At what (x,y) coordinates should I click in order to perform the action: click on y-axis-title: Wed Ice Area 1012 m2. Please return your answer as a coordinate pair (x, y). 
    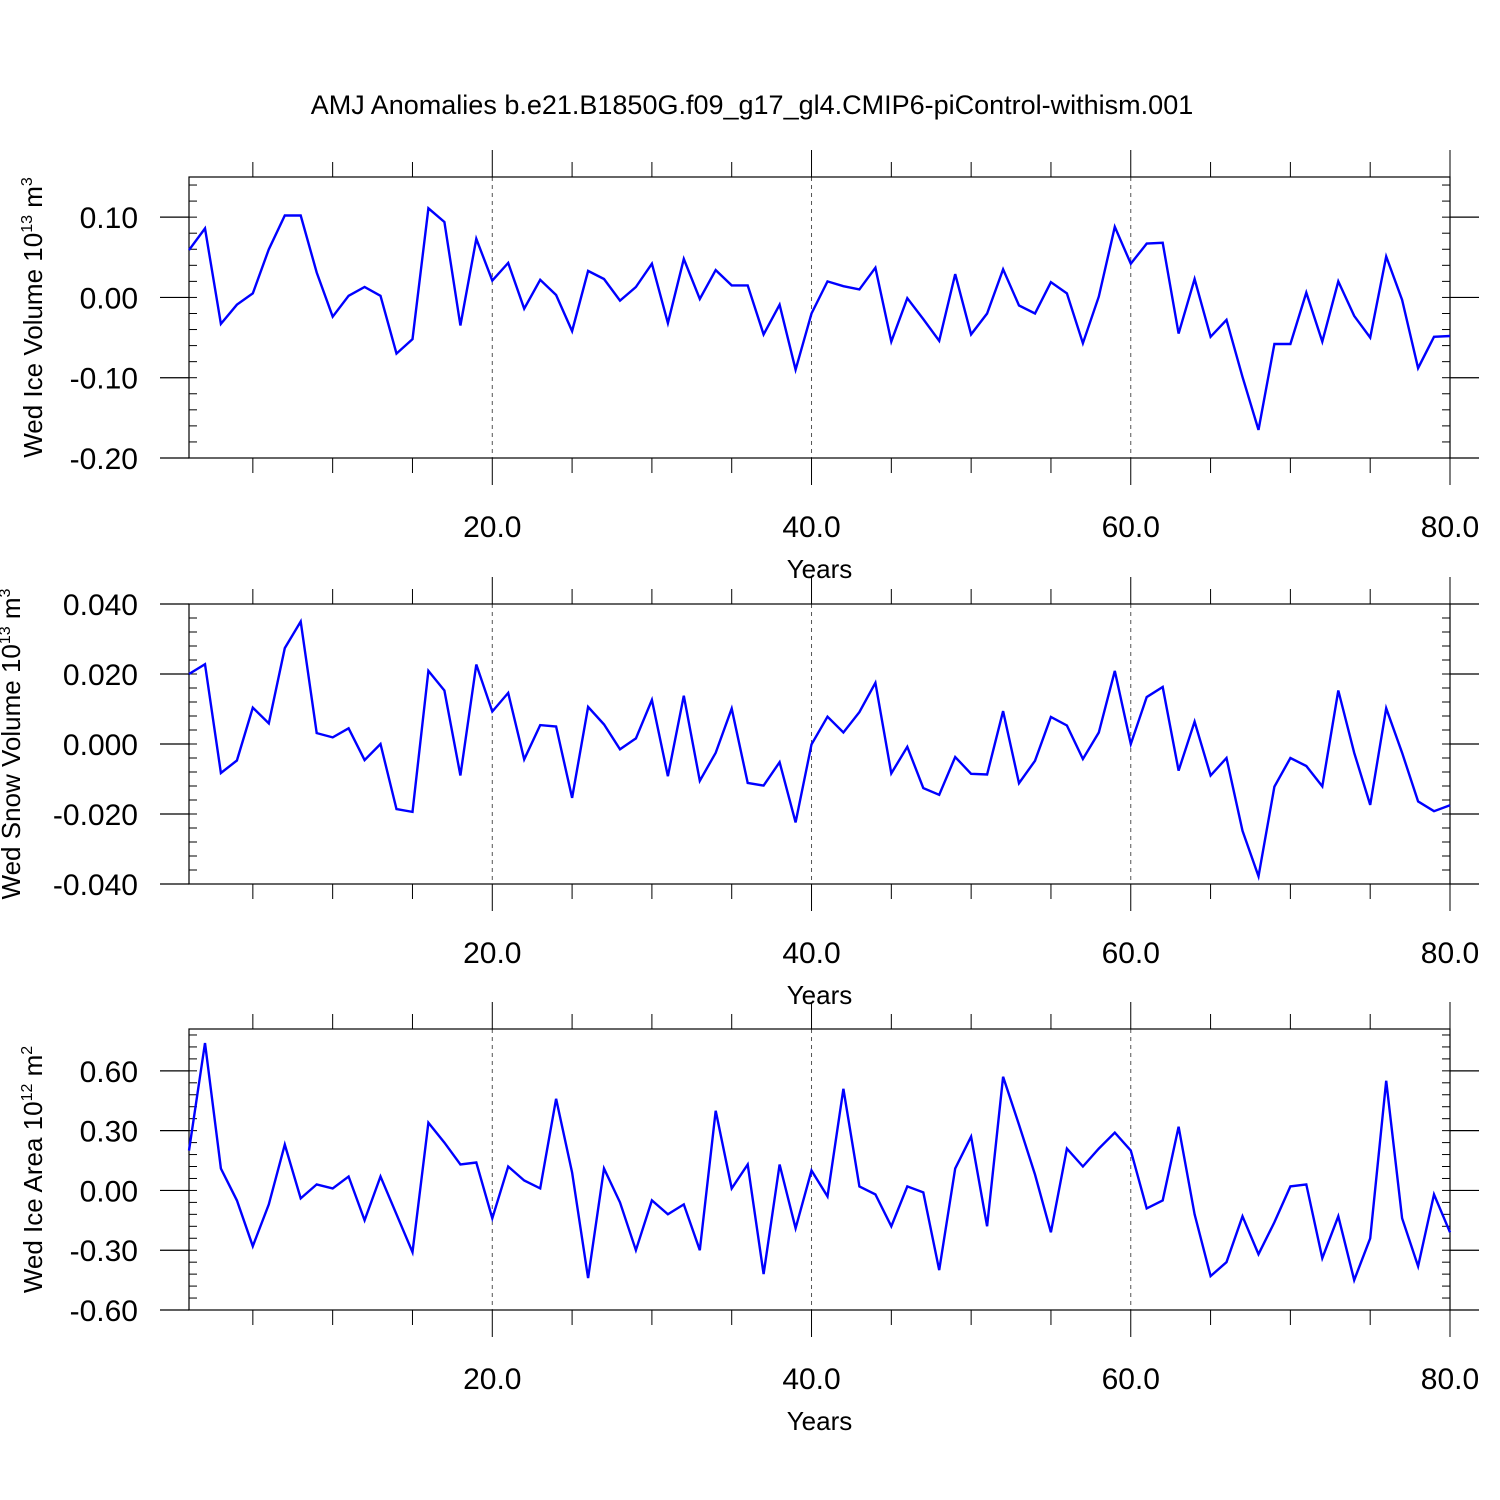
    Looking at the image, I should click on (33, 1169).